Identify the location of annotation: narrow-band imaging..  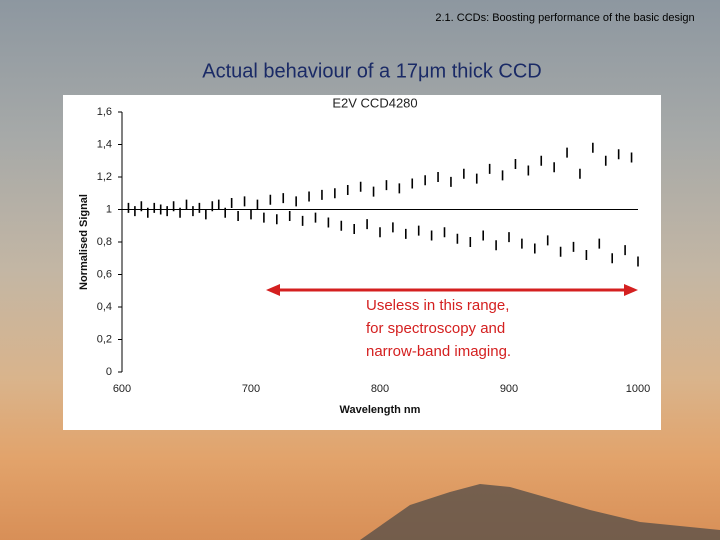
(438, 351).